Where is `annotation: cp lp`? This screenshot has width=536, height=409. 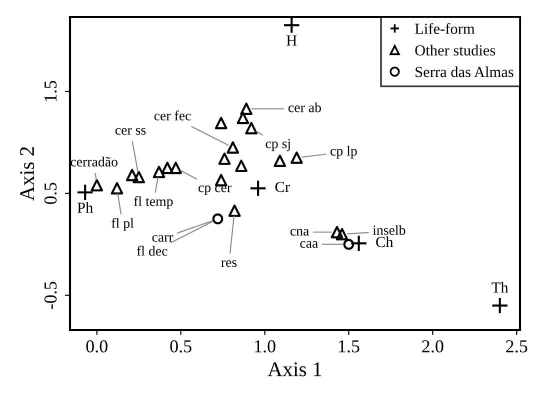
annotation: cp lp is located at coordinates (343, 152).